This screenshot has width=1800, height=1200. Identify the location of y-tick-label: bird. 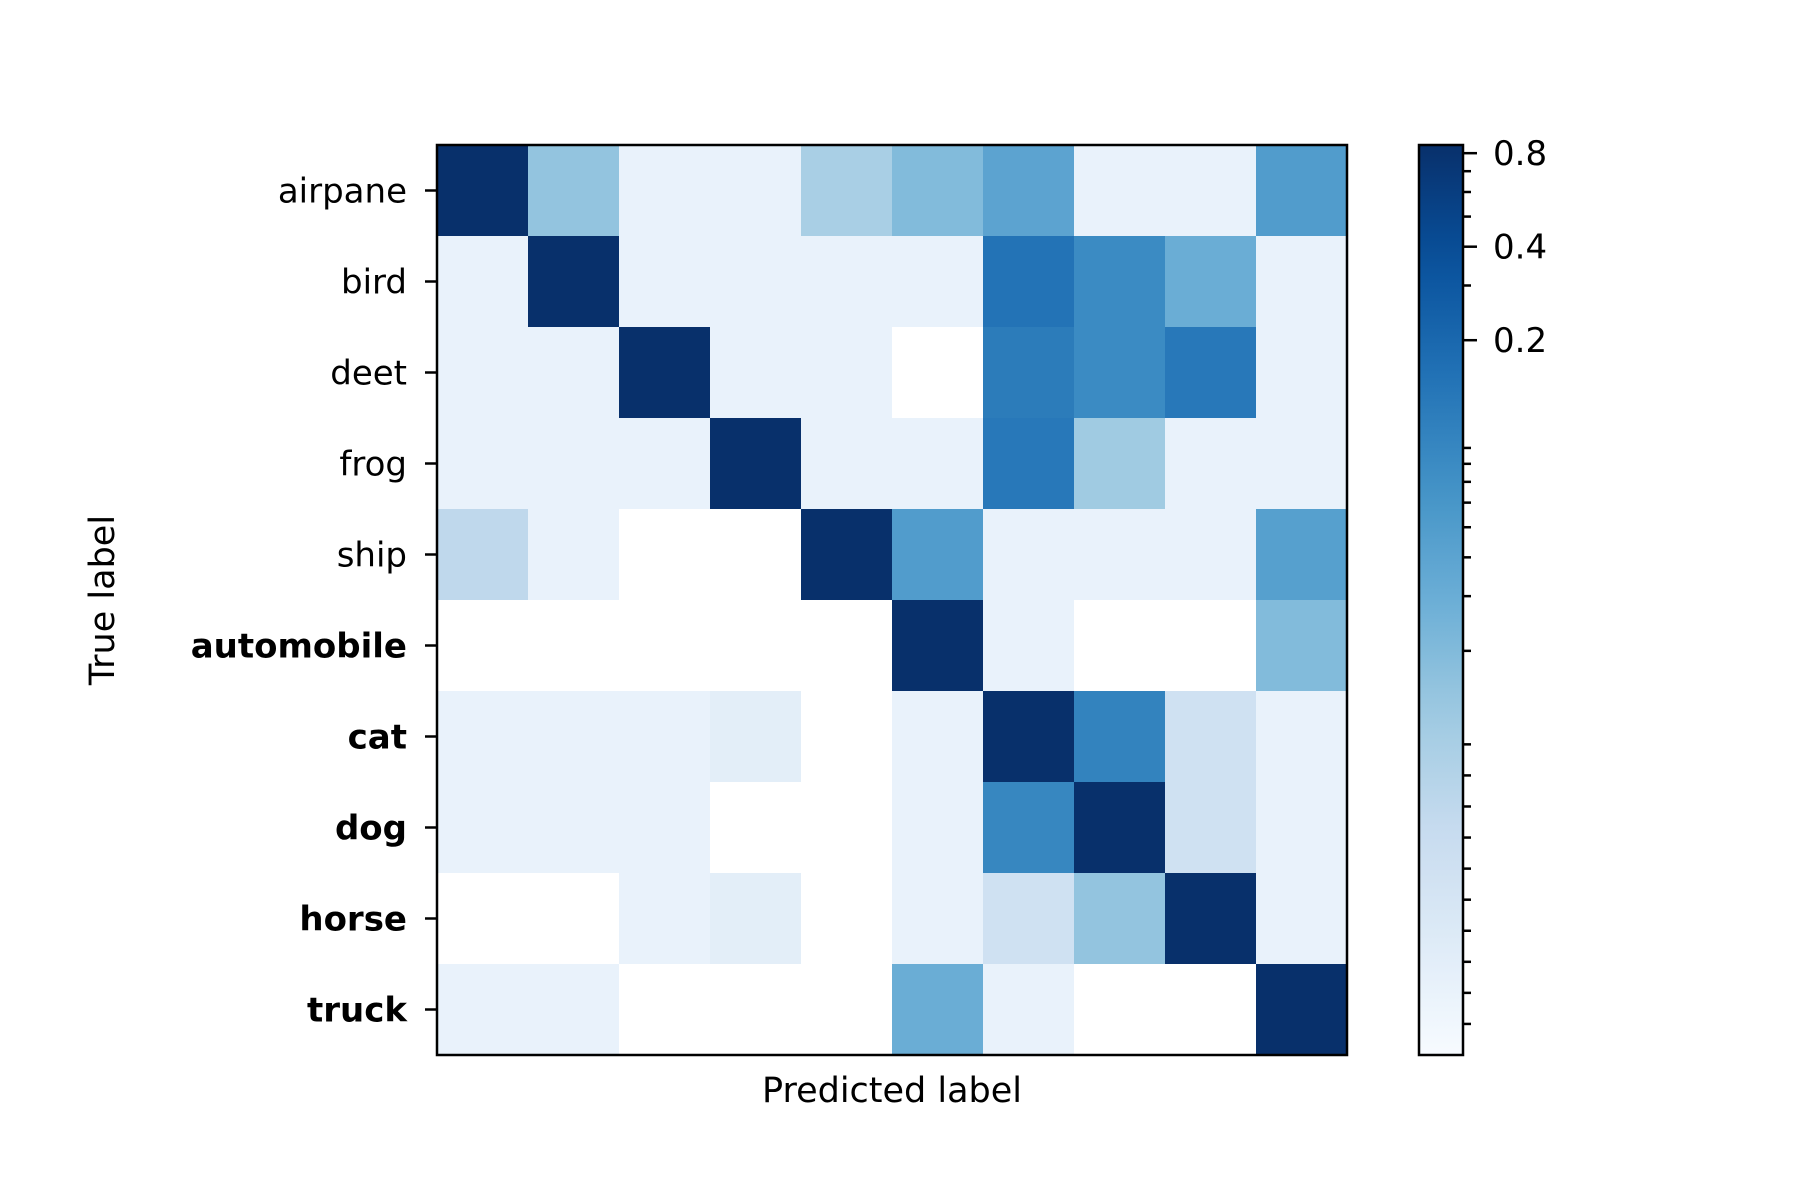
(374, 283).